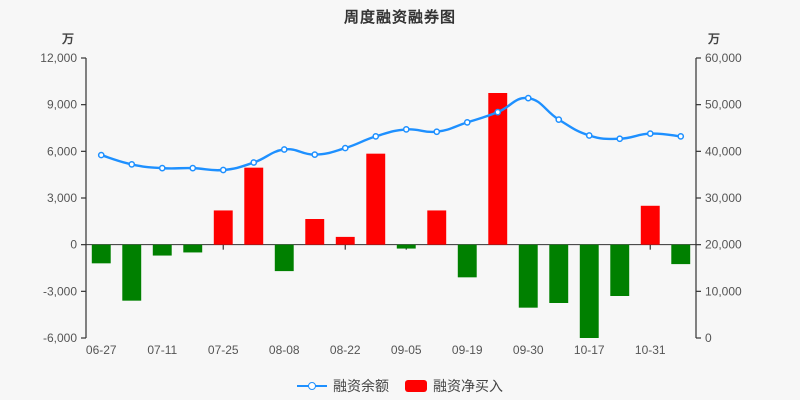 The height and width of the screenshot is (400, 800). I want to click on line-series, so click(391, 134).